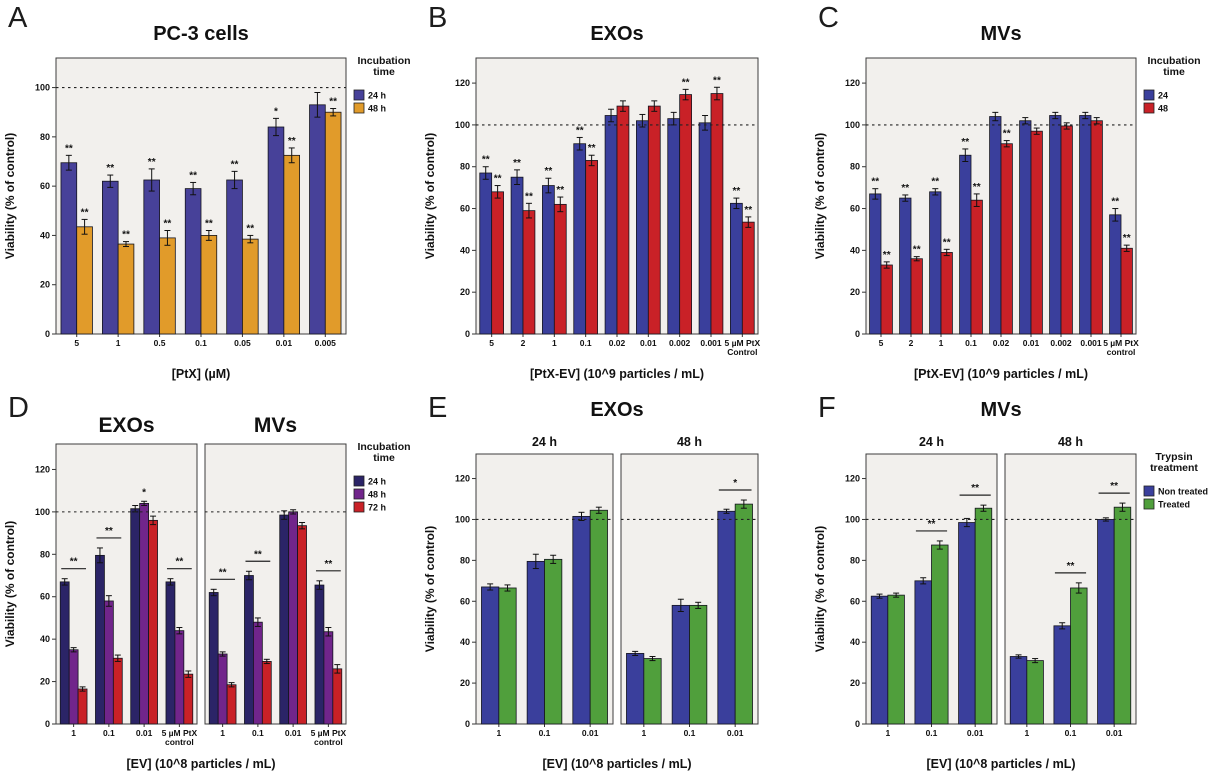 The width and height of the screenshot is (1210, 780). What do you see at coordinates (144, 492) in the screenshot?
I see `significance-stars: *` at bounding box center [144, 492].